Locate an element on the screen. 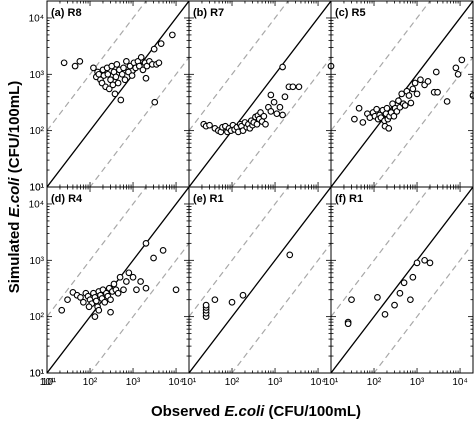 The width and height of the screenshot is (474, 427). y-tick-label: 10² is located at coordinates (37, 317).